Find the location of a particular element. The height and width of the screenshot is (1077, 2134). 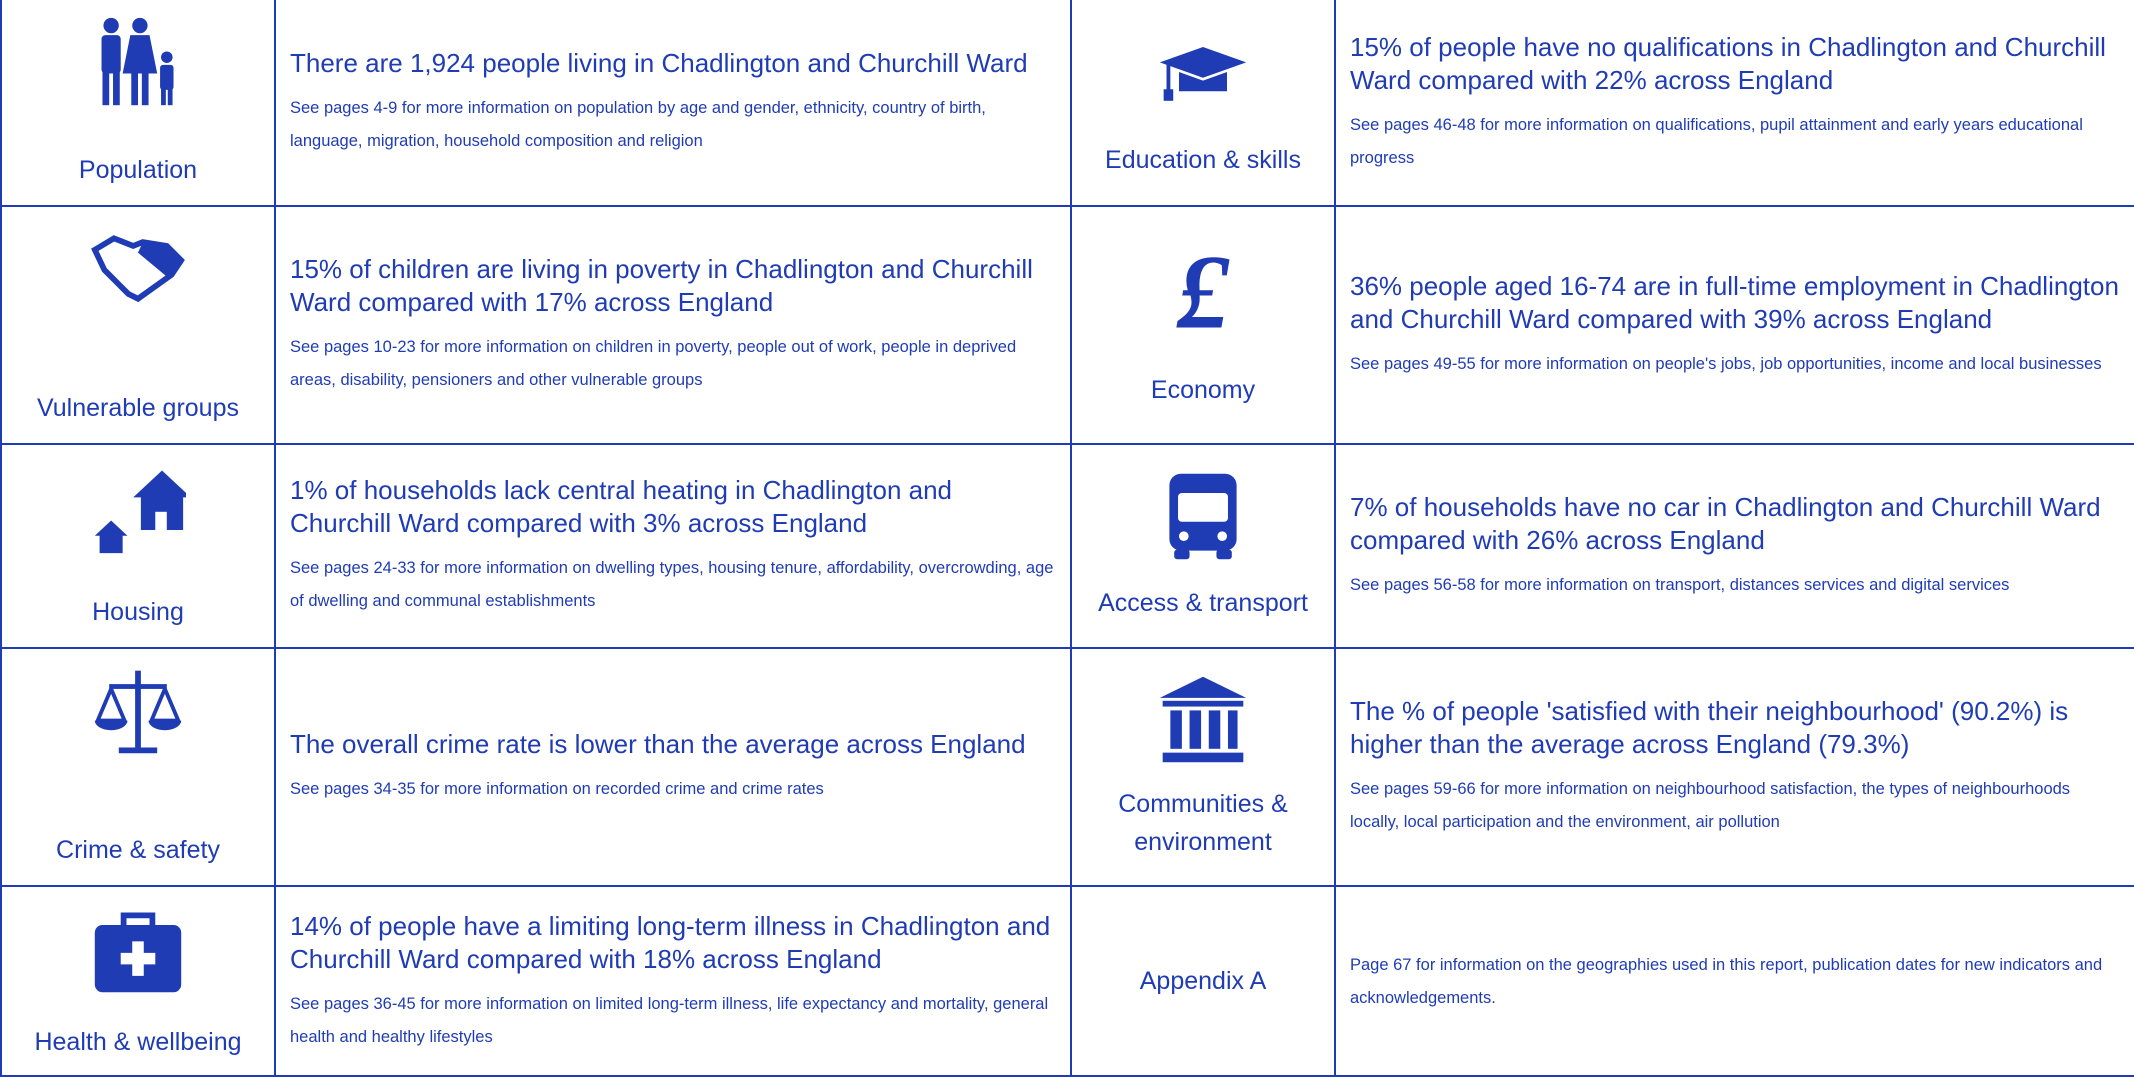

icon-cell: Vulnerable groups is located at coordinates (139, 326).